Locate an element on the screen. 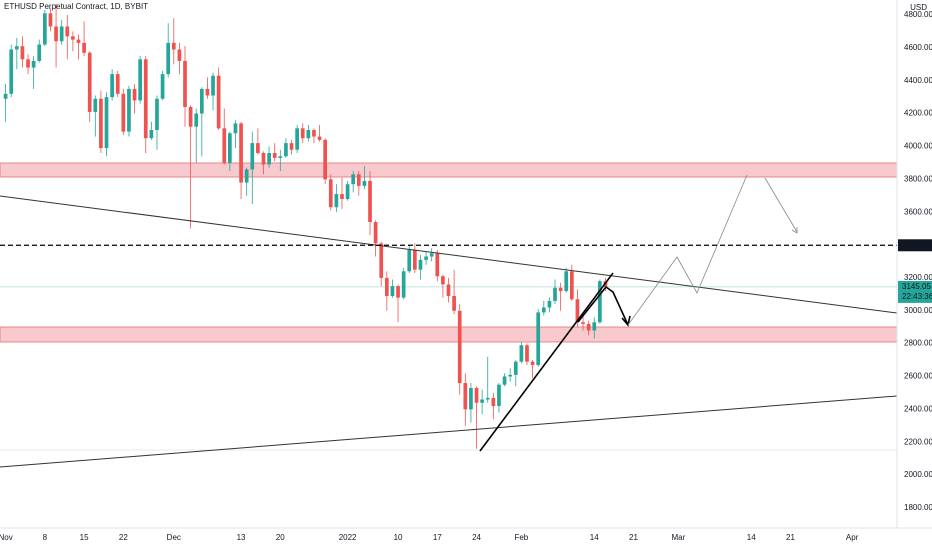 This screenshot has height=550, width=932. x-tick-label: 21 is located at coordinates (633, 537).